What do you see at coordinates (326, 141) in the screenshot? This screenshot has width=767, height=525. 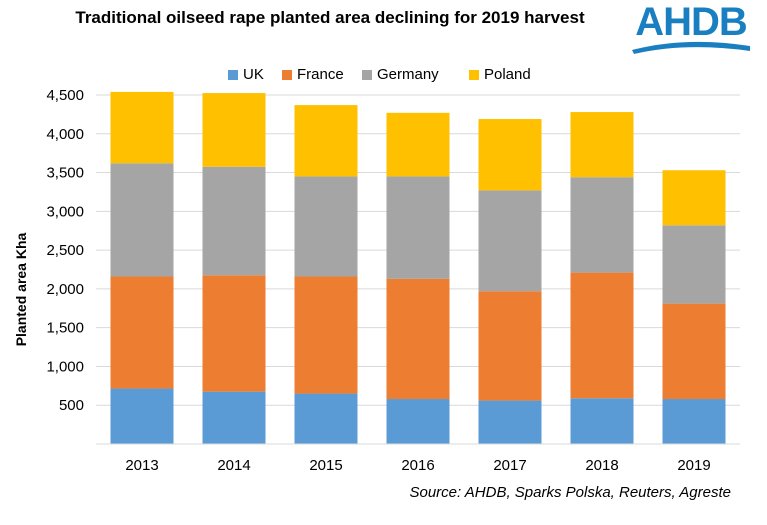 I see `bar-segment-poland-2015` at bounding box center [326, 141].